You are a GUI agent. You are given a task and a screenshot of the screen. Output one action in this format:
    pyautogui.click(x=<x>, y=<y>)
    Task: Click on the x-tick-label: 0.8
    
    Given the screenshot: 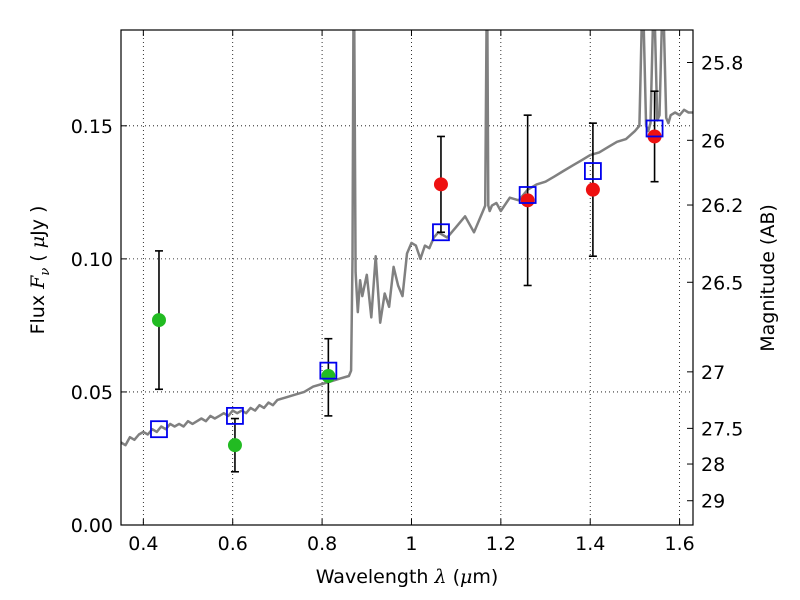 What is the action you would take?
    pyautogui.click(x=322, y=544)
    